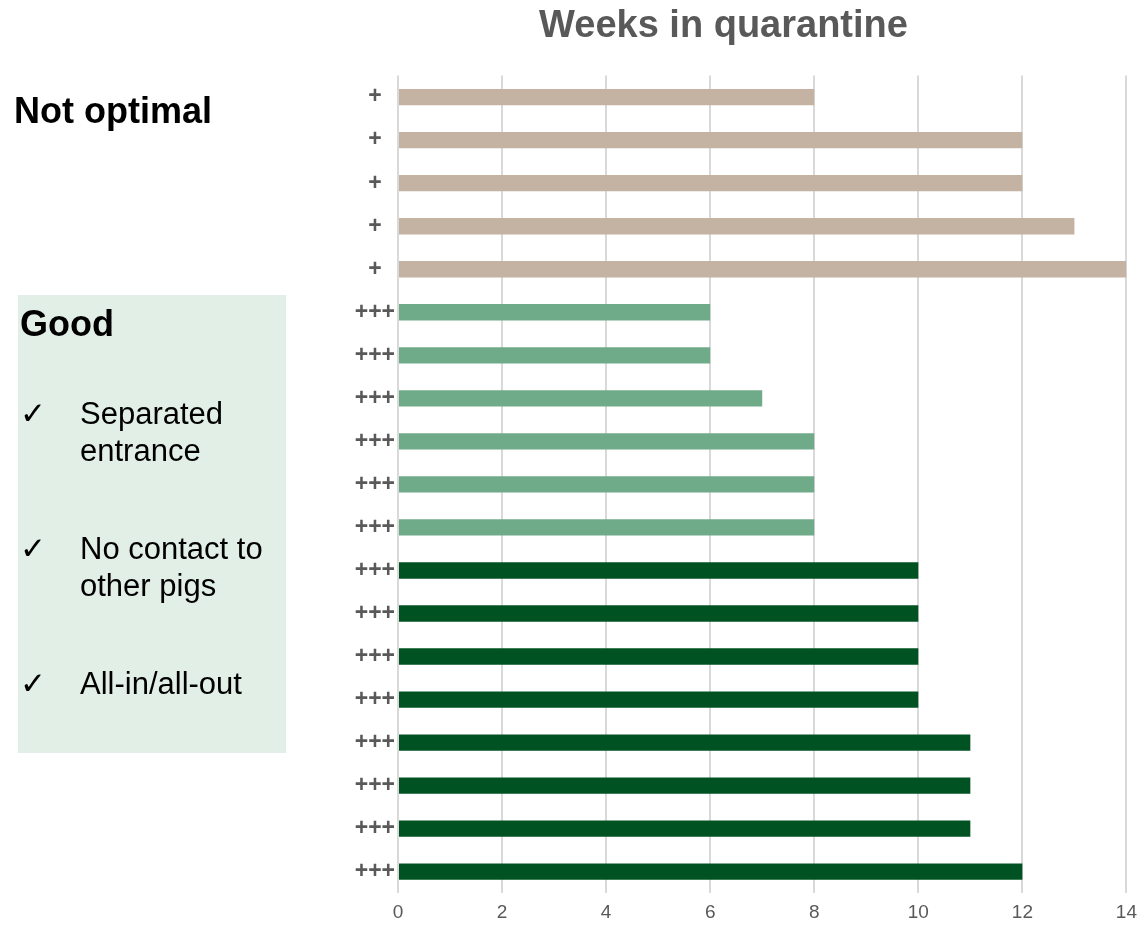 This screenshot has height=938, width=1145. I want to click on text: Not optimal, so click(113, 111).